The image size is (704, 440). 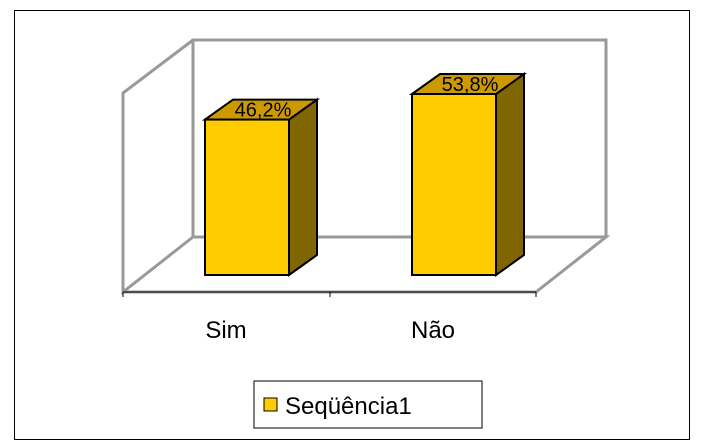 I want to click on legend: Seqüência1, so click(x=368, y=404).